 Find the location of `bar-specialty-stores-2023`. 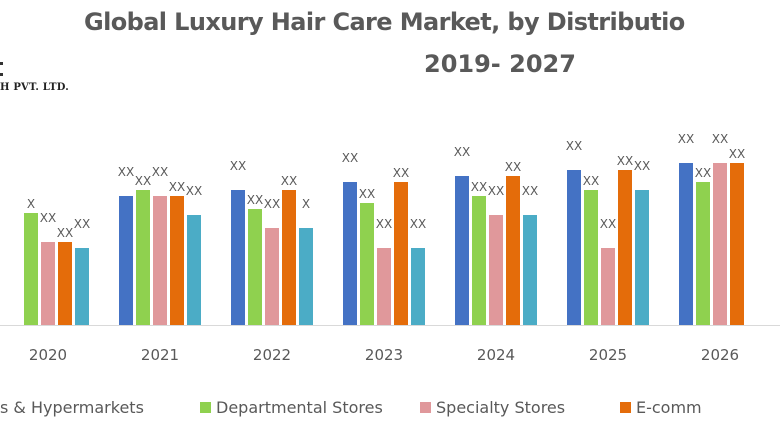

bar-specialty-stores-2023 is located at coordinates (384, 286).